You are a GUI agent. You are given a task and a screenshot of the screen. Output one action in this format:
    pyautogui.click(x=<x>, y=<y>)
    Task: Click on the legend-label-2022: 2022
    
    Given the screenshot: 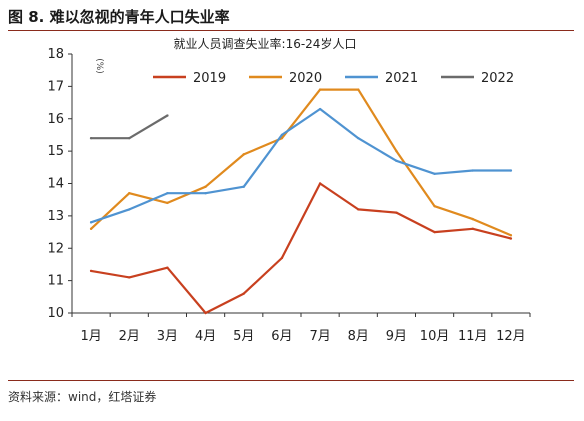 What is the action you would take?
    pyautogui.click(x=497, y=78)
    